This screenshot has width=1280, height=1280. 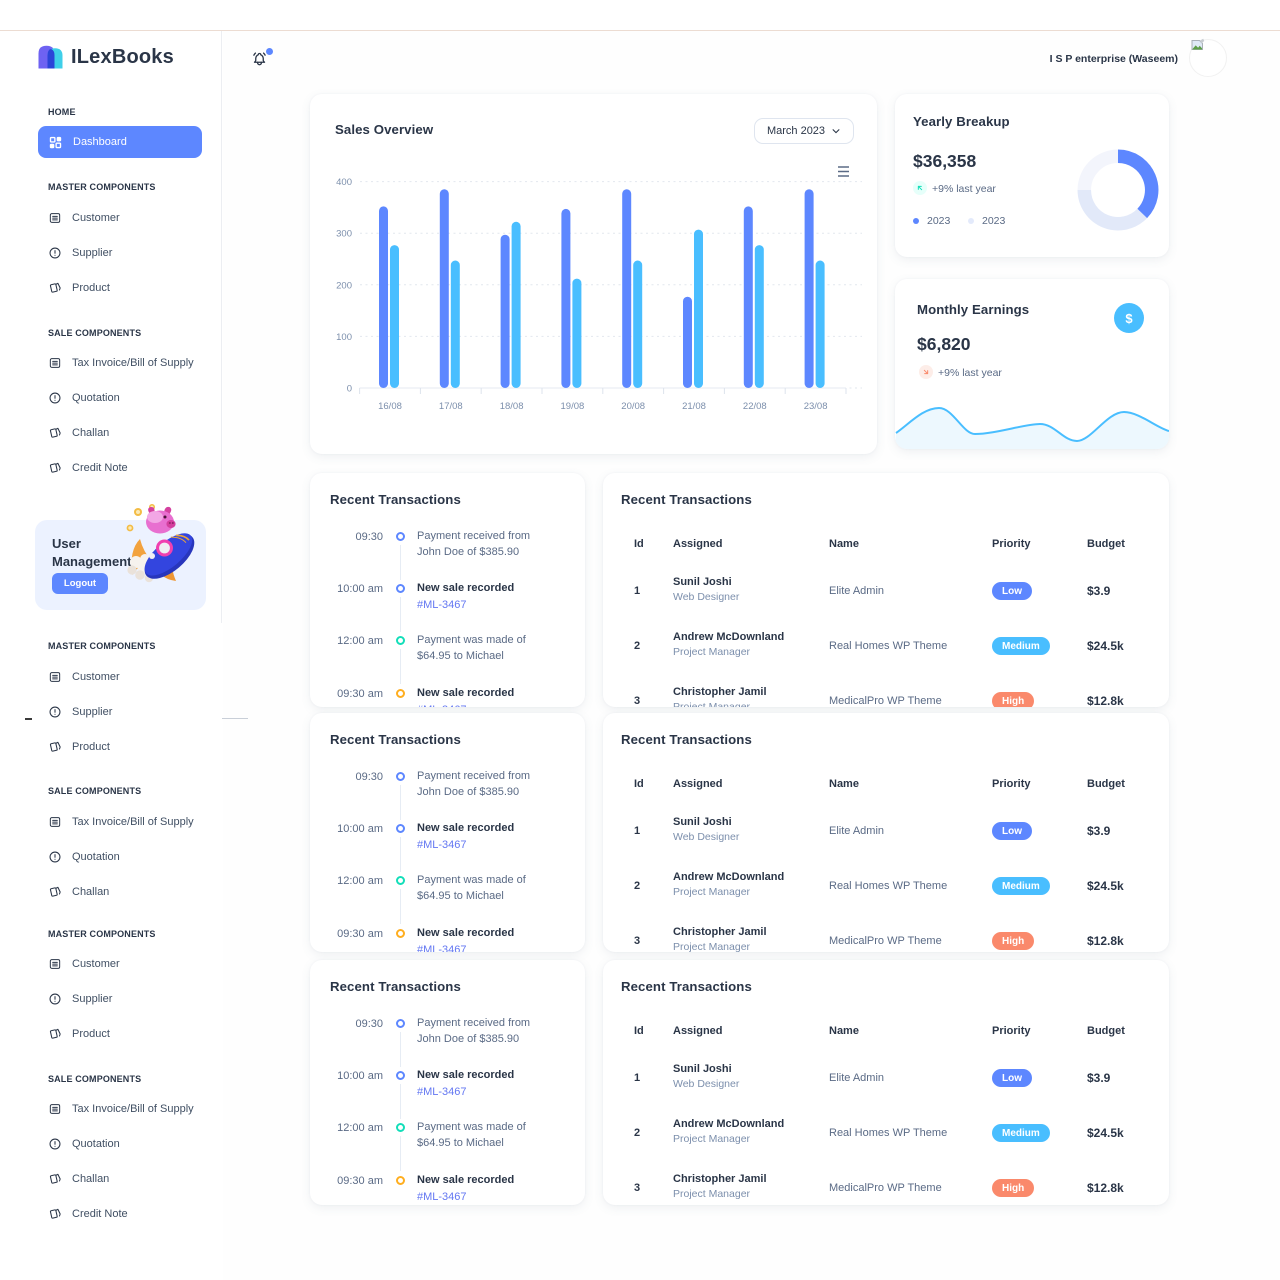 What do you see at coordinates (451, 406) in the screenshot?
I see `svg-text: 17/08` at bounding box center [451, 406].